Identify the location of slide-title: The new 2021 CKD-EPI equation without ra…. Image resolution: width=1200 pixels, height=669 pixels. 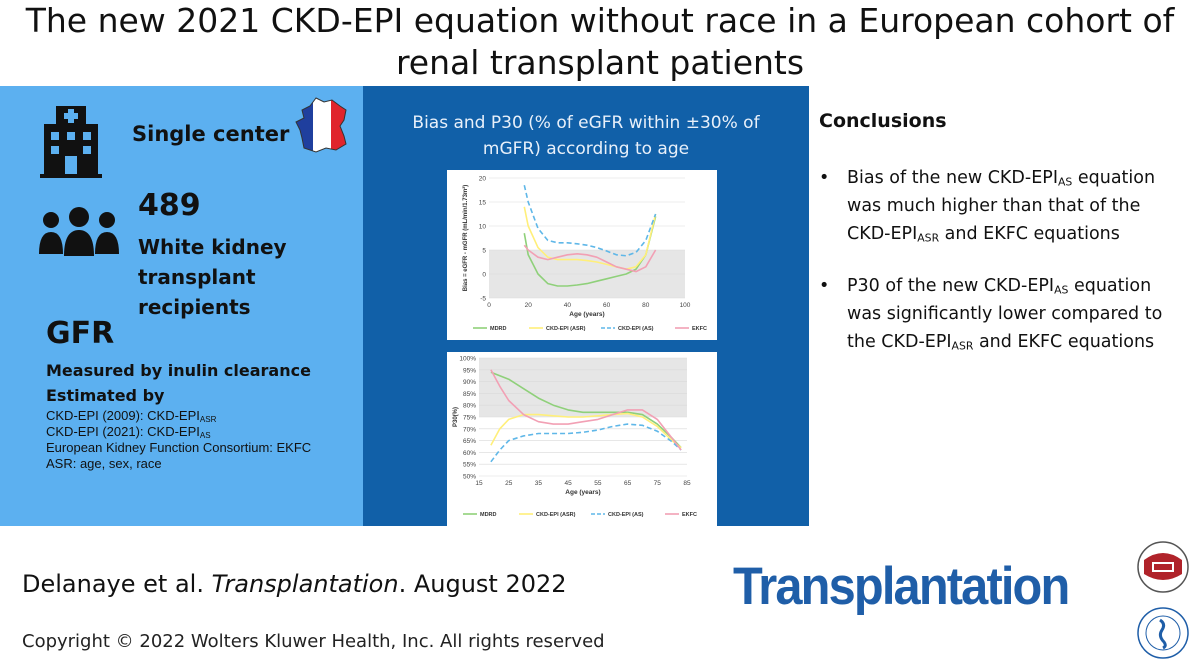
(600, 42).